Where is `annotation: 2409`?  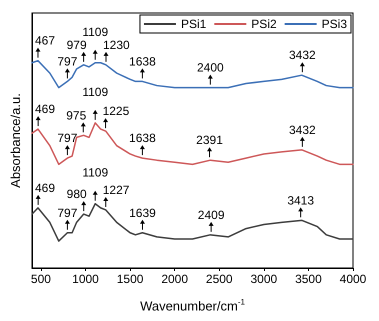
annotation: 2409 is located at coordinates (211, 215).